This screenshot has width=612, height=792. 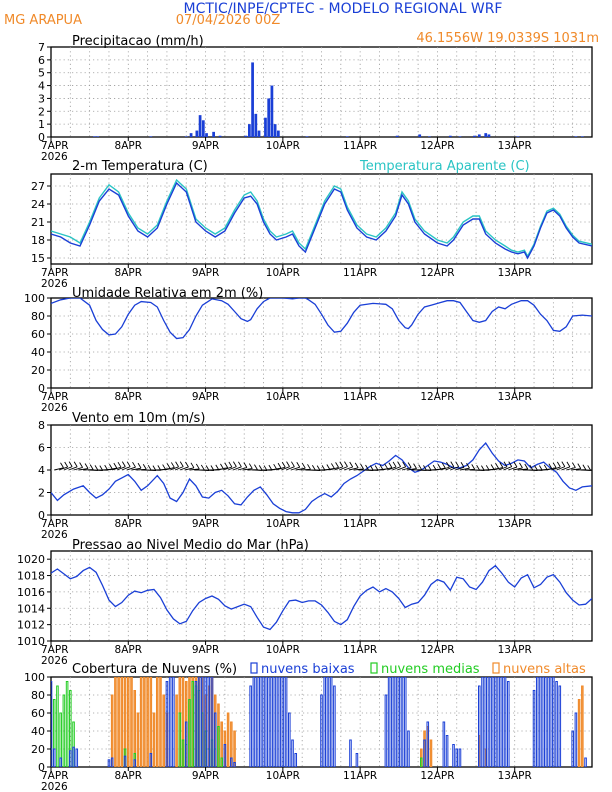 What do you see at coordinates (444, 166) in the screenshot?
I see `legend-apparent-temp: Temperatura Aparente (C)` at bounding box center [444, 166].